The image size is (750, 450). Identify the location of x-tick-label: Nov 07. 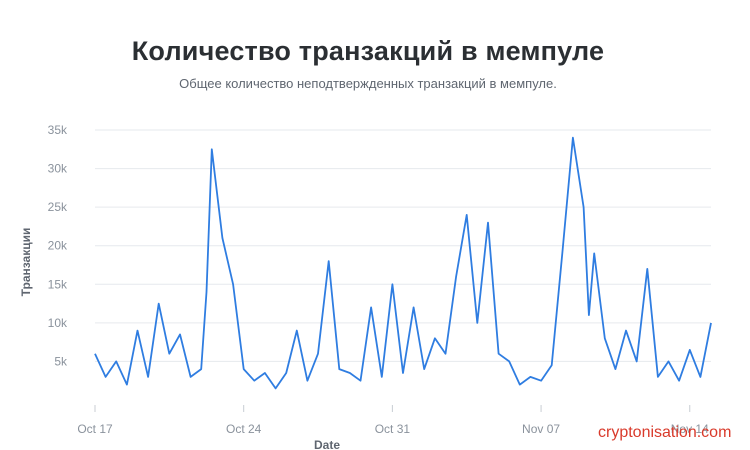
(541, 429).